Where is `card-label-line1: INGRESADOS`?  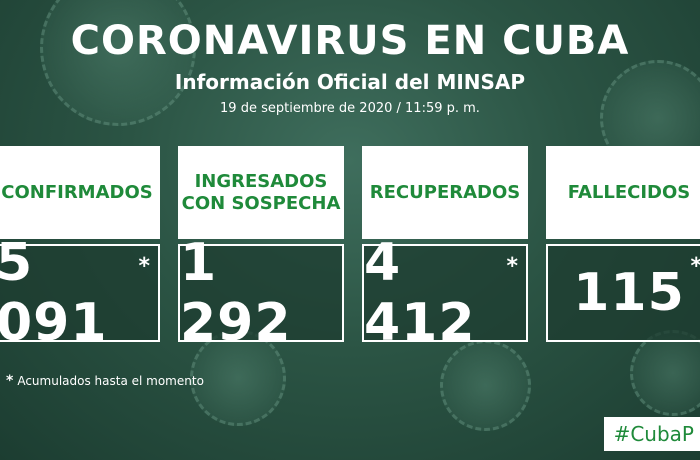 card-label-line1: INGRESADOS is located at coordinates (261, 181).